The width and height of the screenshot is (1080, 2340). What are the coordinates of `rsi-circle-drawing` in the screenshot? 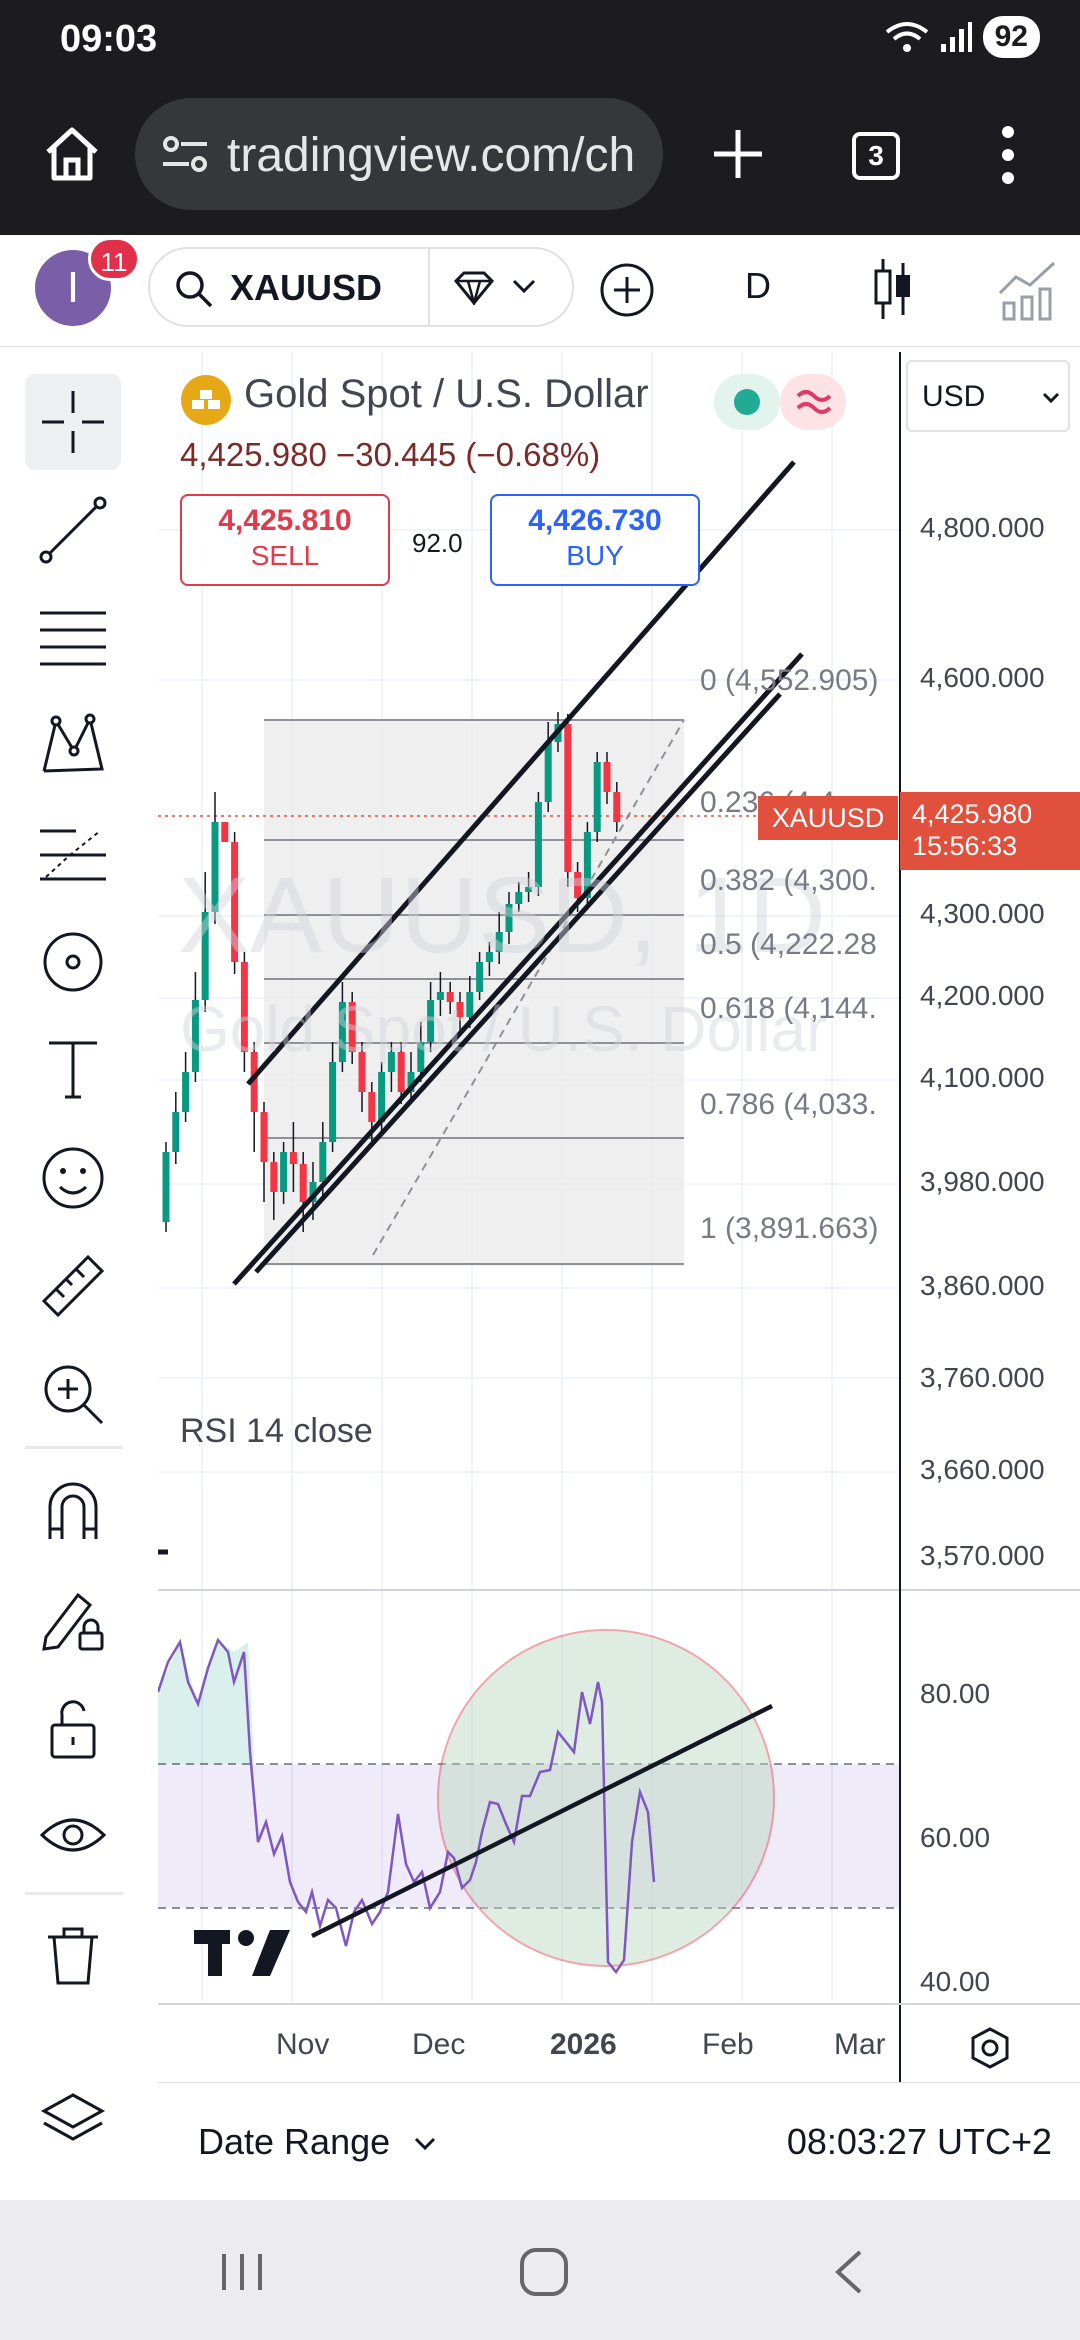 It's located at (606, 1798).